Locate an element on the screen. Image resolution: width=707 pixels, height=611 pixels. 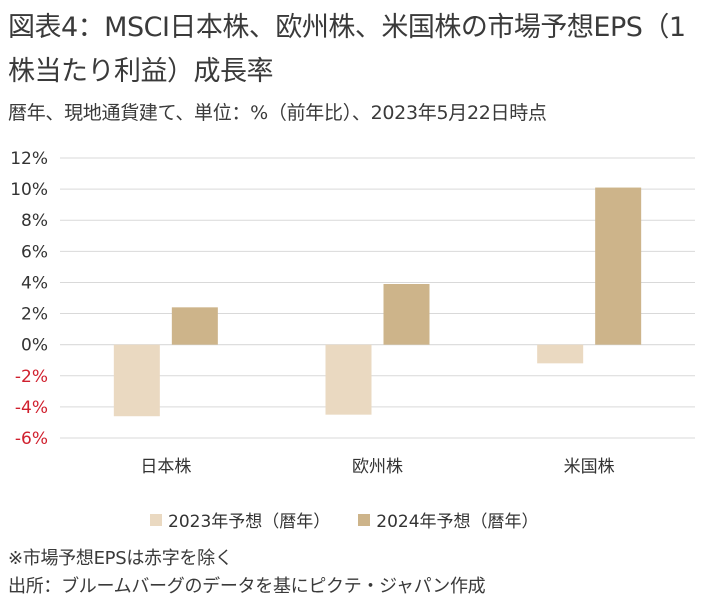
y-tick-label: 12% is located at coordinates (29, 159).